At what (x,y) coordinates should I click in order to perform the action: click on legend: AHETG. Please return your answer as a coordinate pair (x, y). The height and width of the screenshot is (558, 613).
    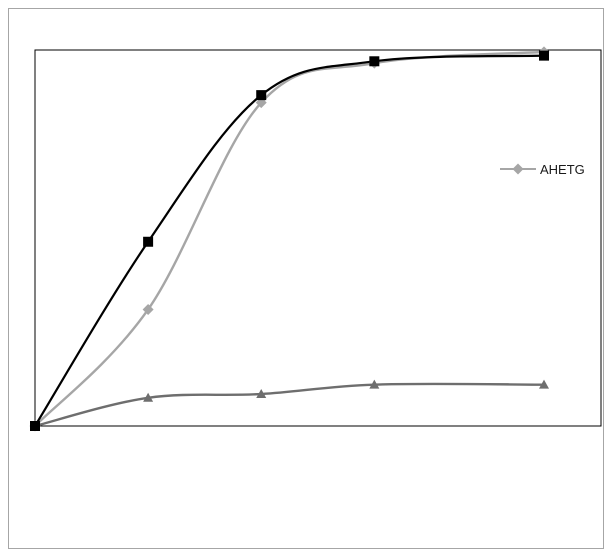
    Looking at the image, I should click on (542, 169).